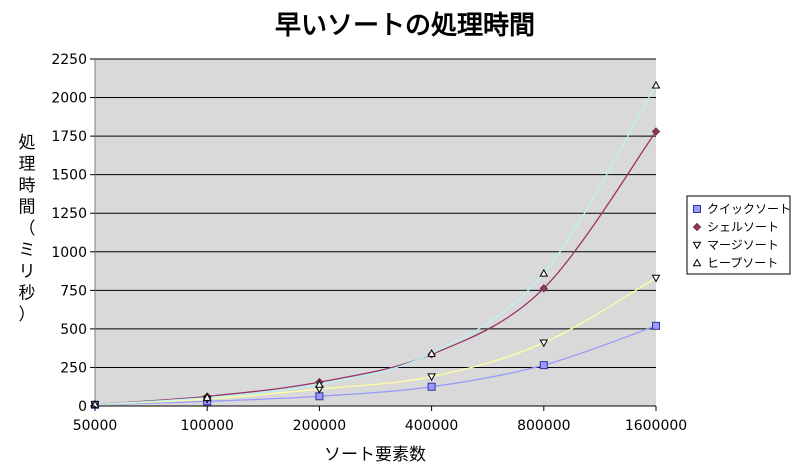 Image resolution: width=809 pixels, height=473 pixels. I want to click on y-tick-label: 1000, so click(69, 253).